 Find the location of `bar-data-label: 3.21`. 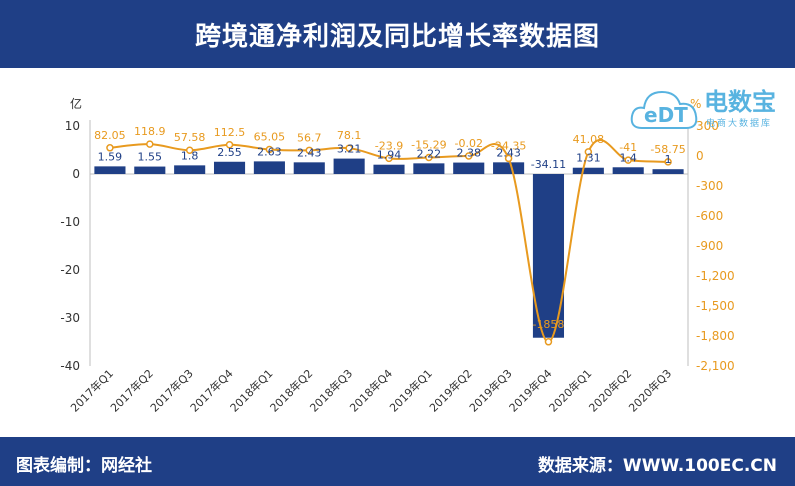

bar-data-label: 3.21 is located at coordinates (349, 149).